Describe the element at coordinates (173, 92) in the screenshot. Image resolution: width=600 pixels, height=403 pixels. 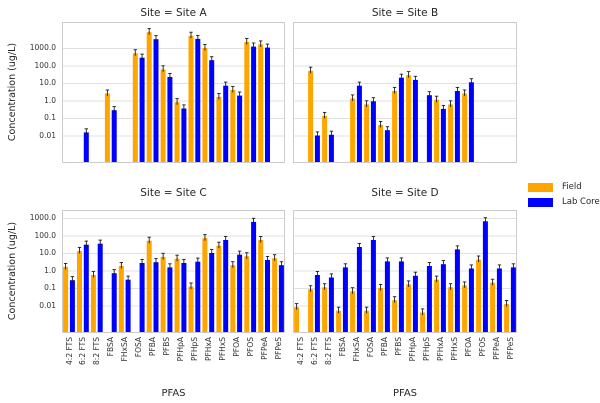
I see `subplot-site-a` at that location.